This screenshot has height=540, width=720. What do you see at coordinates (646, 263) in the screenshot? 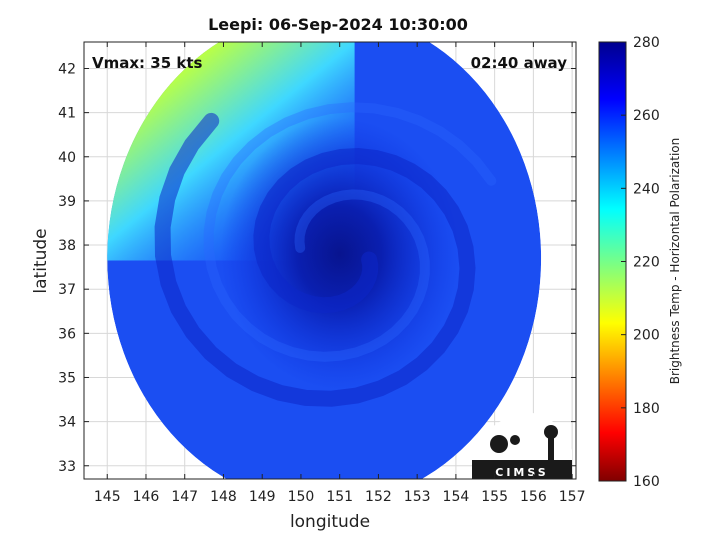
I see `colorbar-tick-label: 220` at bounding box center [646, 263].